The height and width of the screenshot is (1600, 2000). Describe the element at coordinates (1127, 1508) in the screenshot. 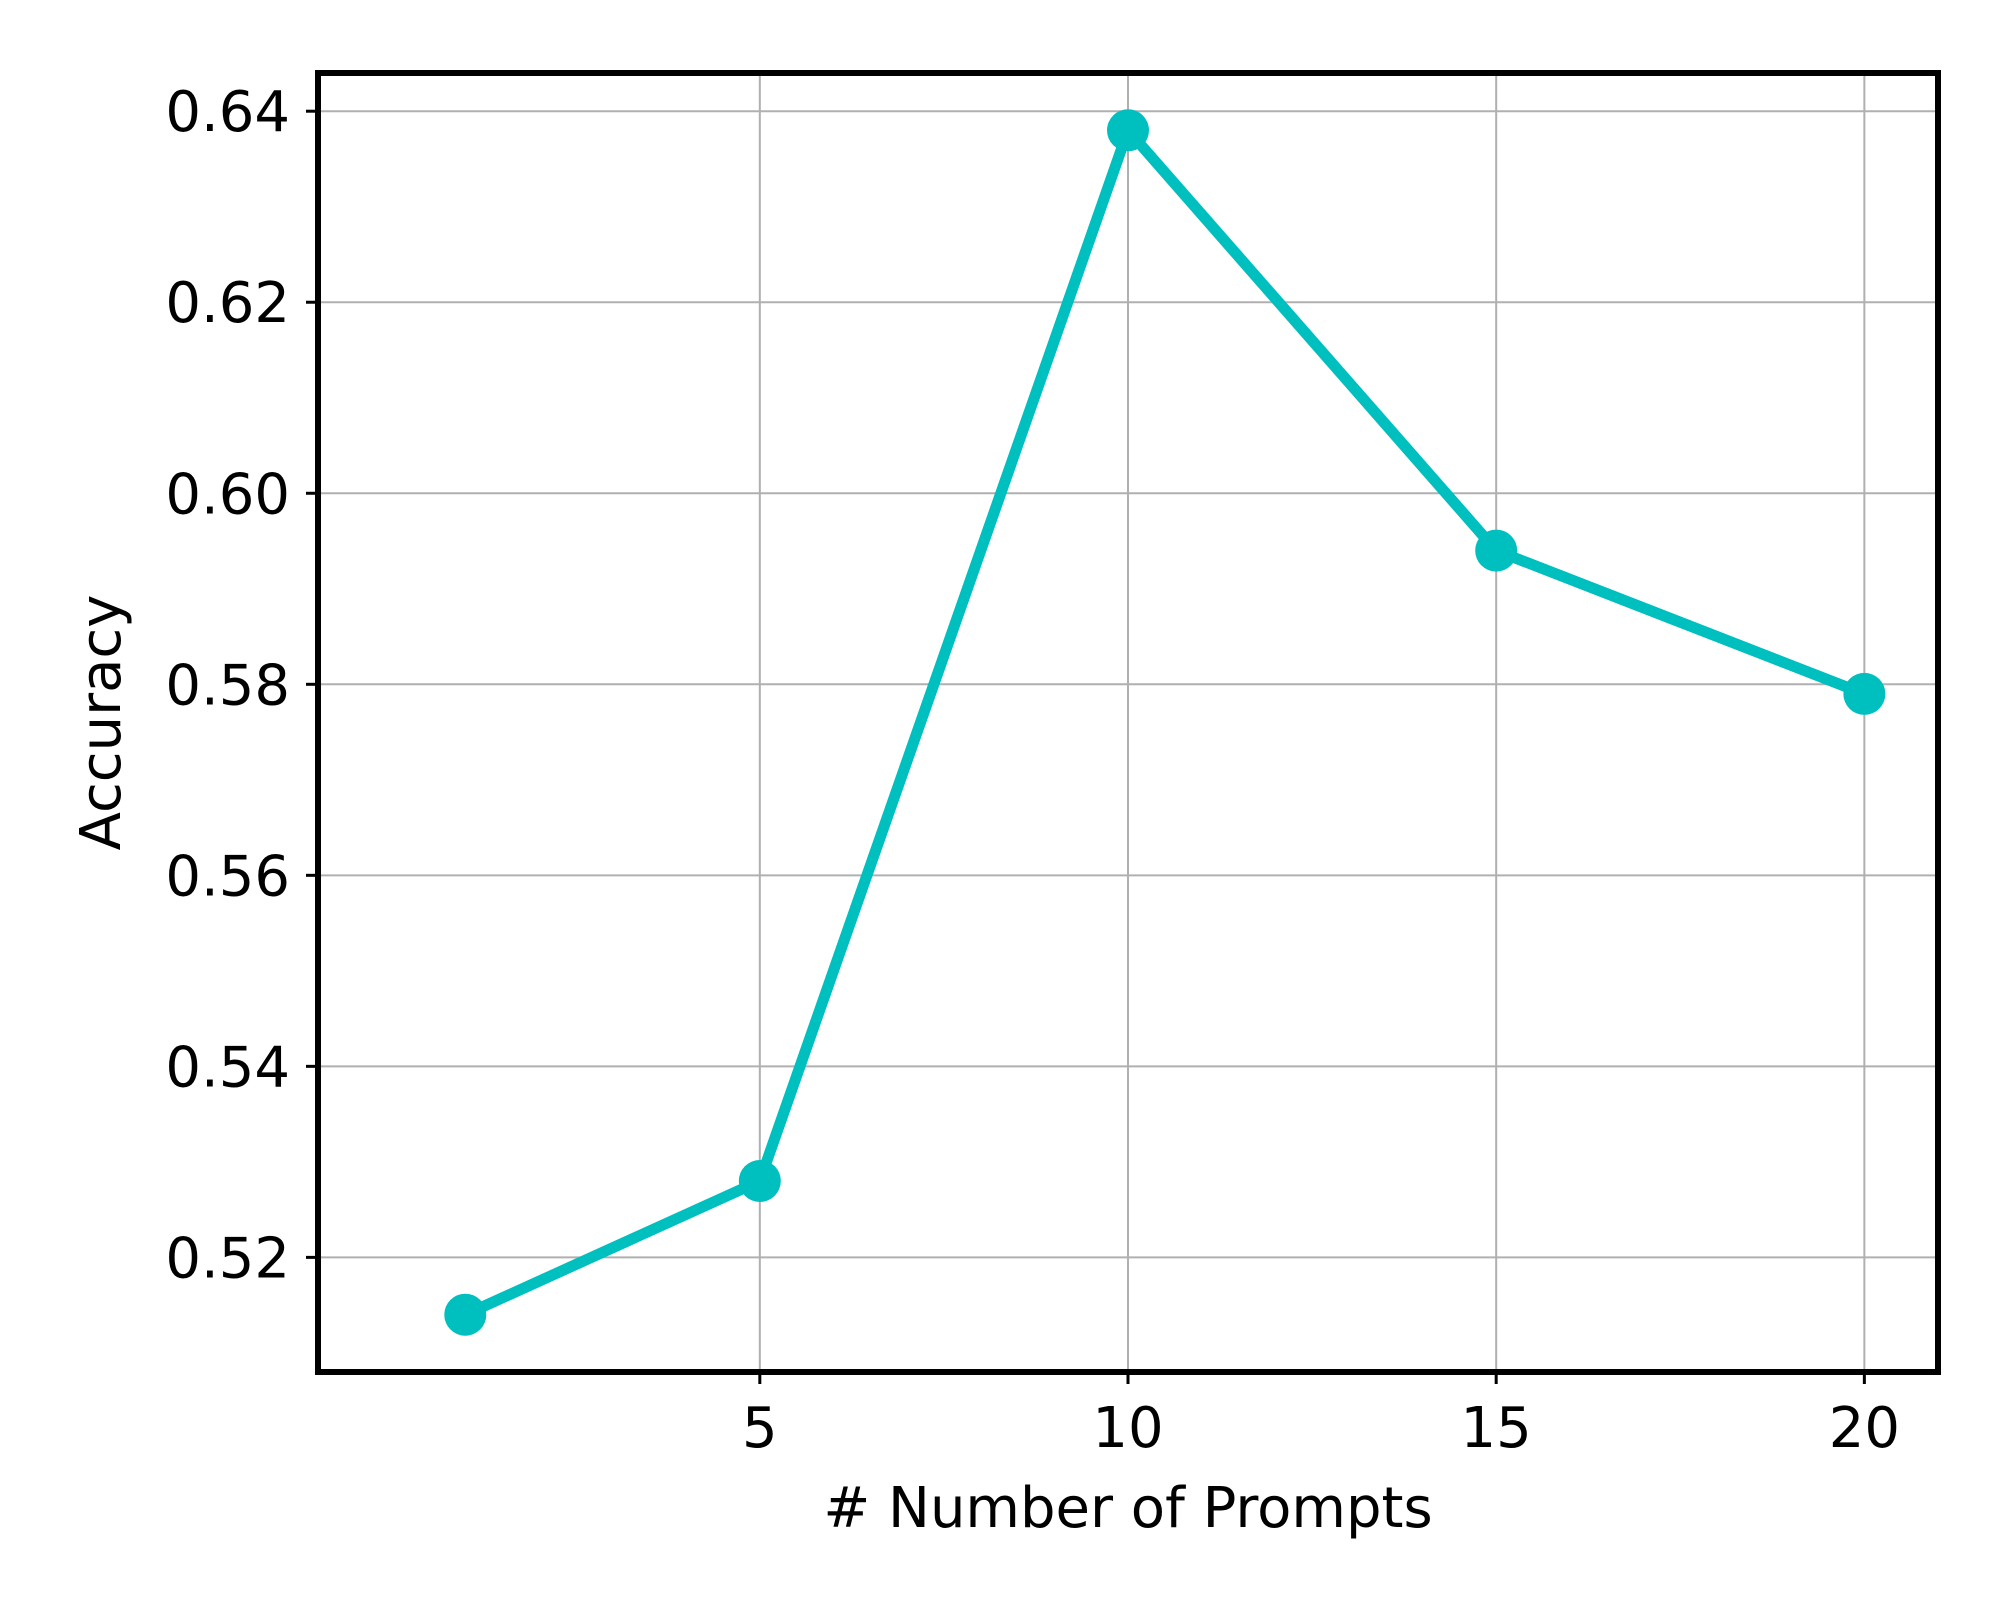

I see `x-axis-label: # Number of Prompts` at that location.